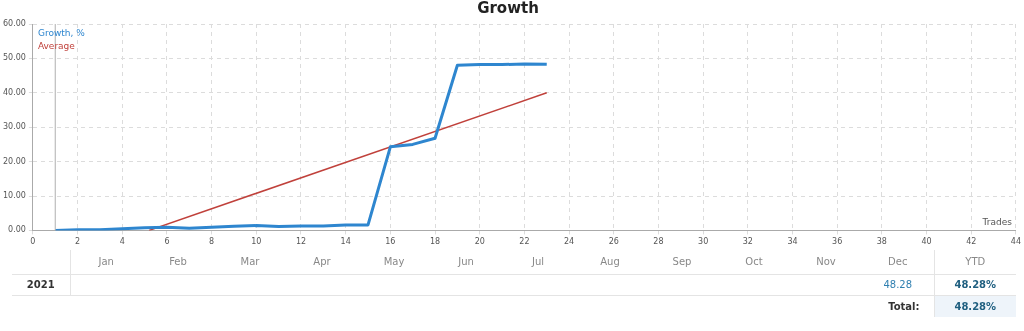 The height and width of the screenshot is (331, 1024). I want to click on x-tick-label: 2, so click(78, 242).